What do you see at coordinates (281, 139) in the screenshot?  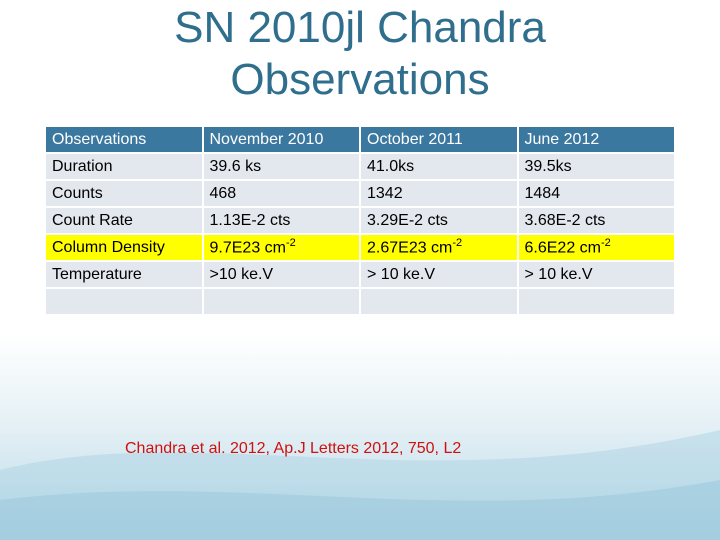 I see `header-cell: November 2010` at bounding box center [281, 139].